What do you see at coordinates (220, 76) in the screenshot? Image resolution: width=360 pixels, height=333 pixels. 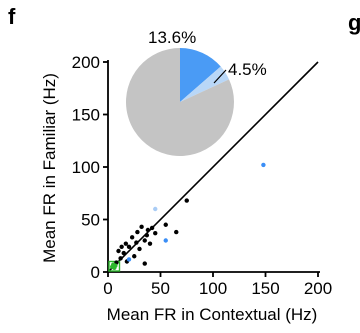 I see `pie-label-leader` at bounding box center [220, 76].